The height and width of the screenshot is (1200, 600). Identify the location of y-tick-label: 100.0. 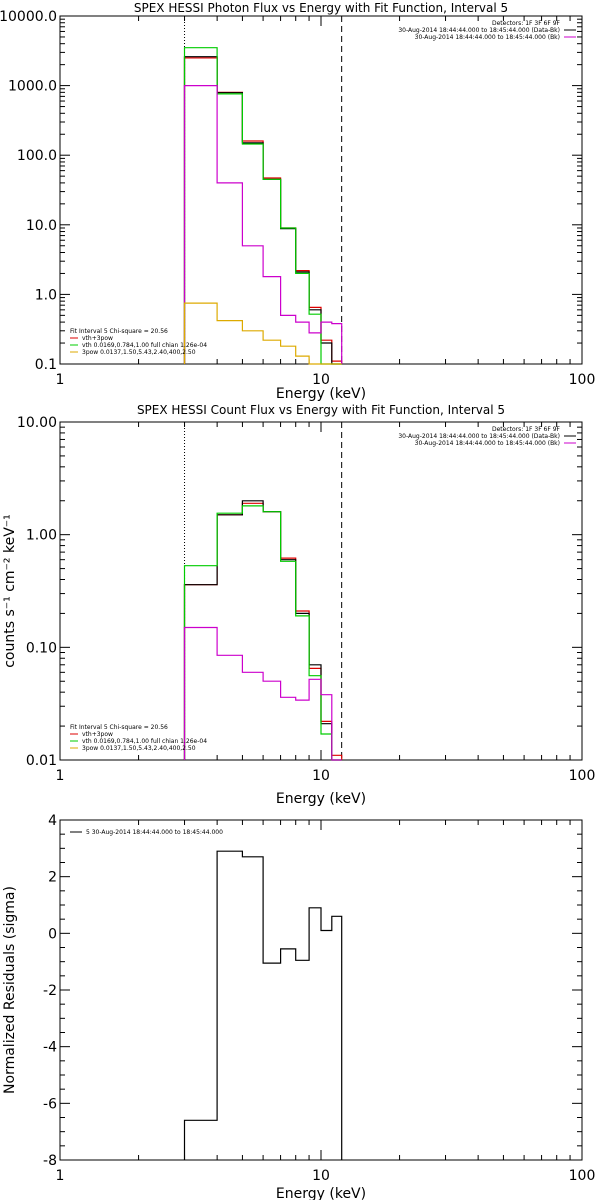
(37, 156).